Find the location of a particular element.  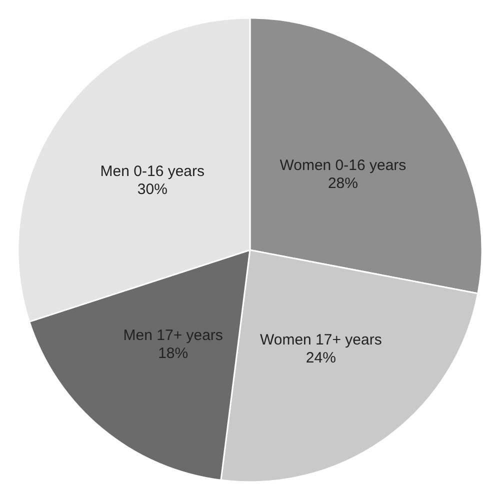

data-label: 28% is located at coordinates (343, 183).